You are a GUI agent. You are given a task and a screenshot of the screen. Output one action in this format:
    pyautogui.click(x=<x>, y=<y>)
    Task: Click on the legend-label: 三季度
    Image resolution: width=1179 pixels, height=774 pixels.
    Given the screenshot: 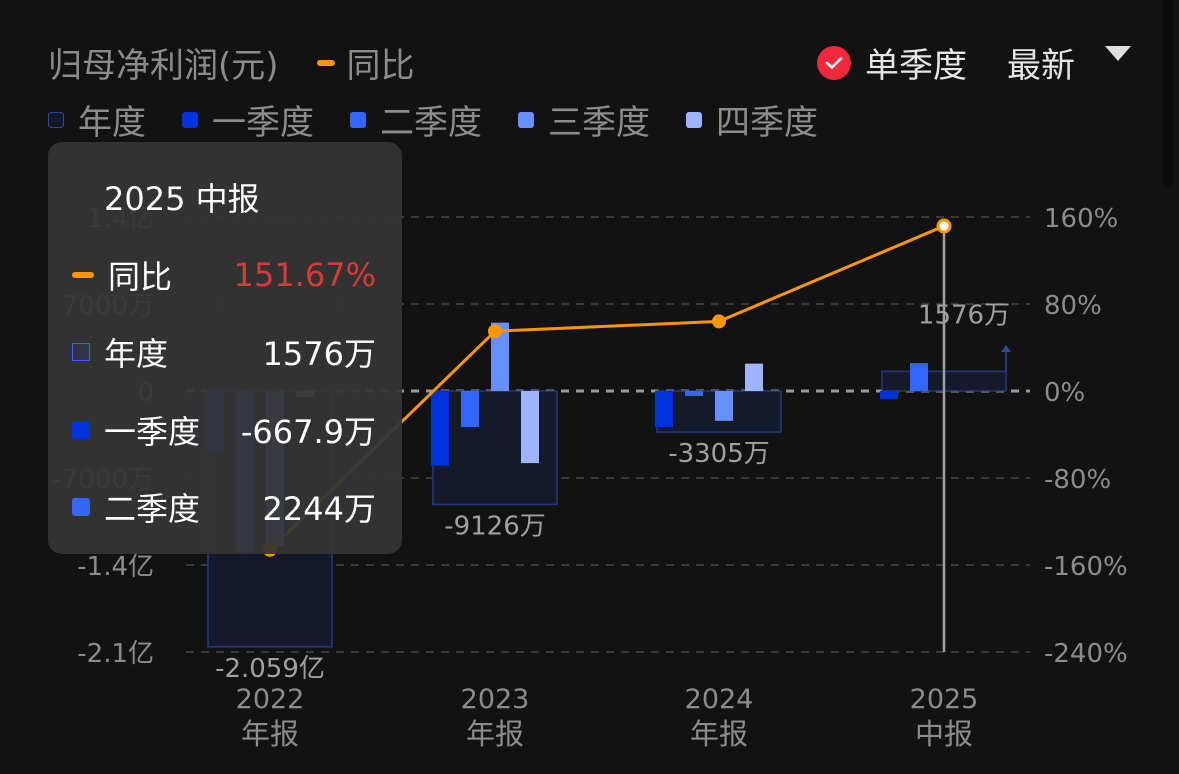 What is the action you would take?
    pyautogui.click(x=599, y=123)
    